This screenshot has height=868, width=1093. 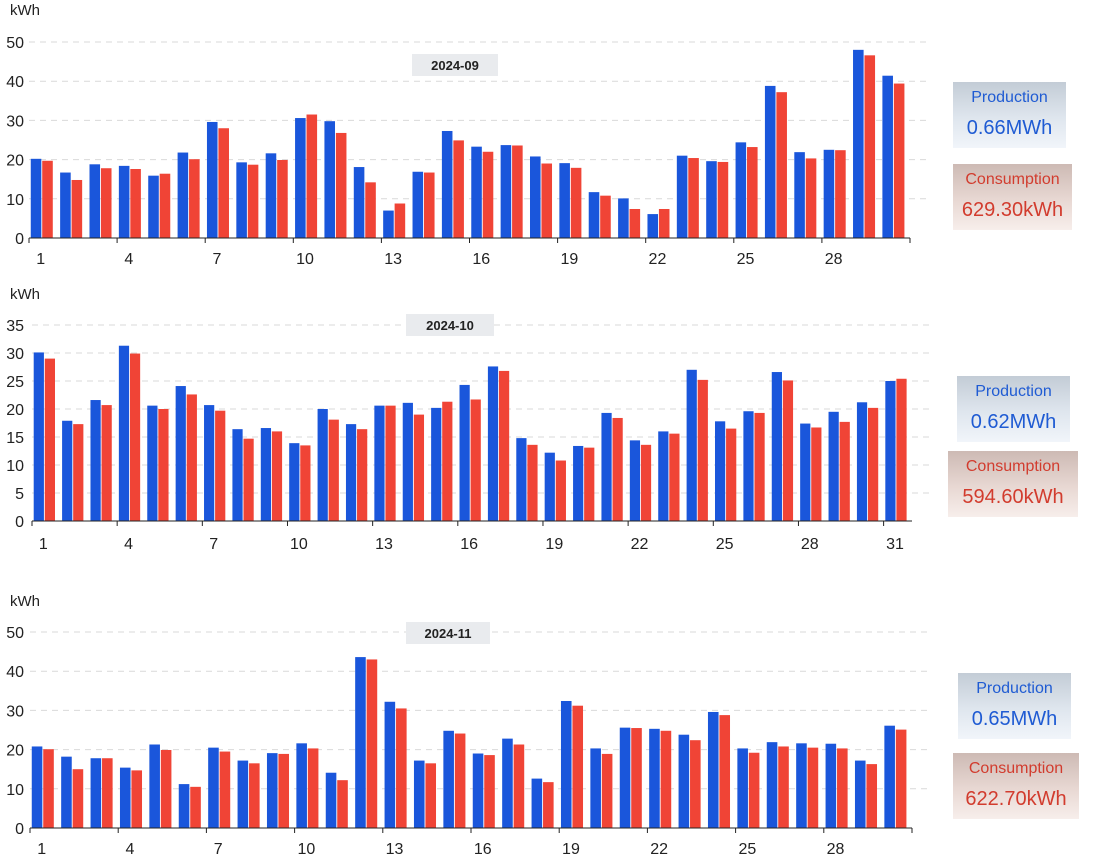 I want to click on consumption-value: 594.60kWh, so click(x=1013, y=497).